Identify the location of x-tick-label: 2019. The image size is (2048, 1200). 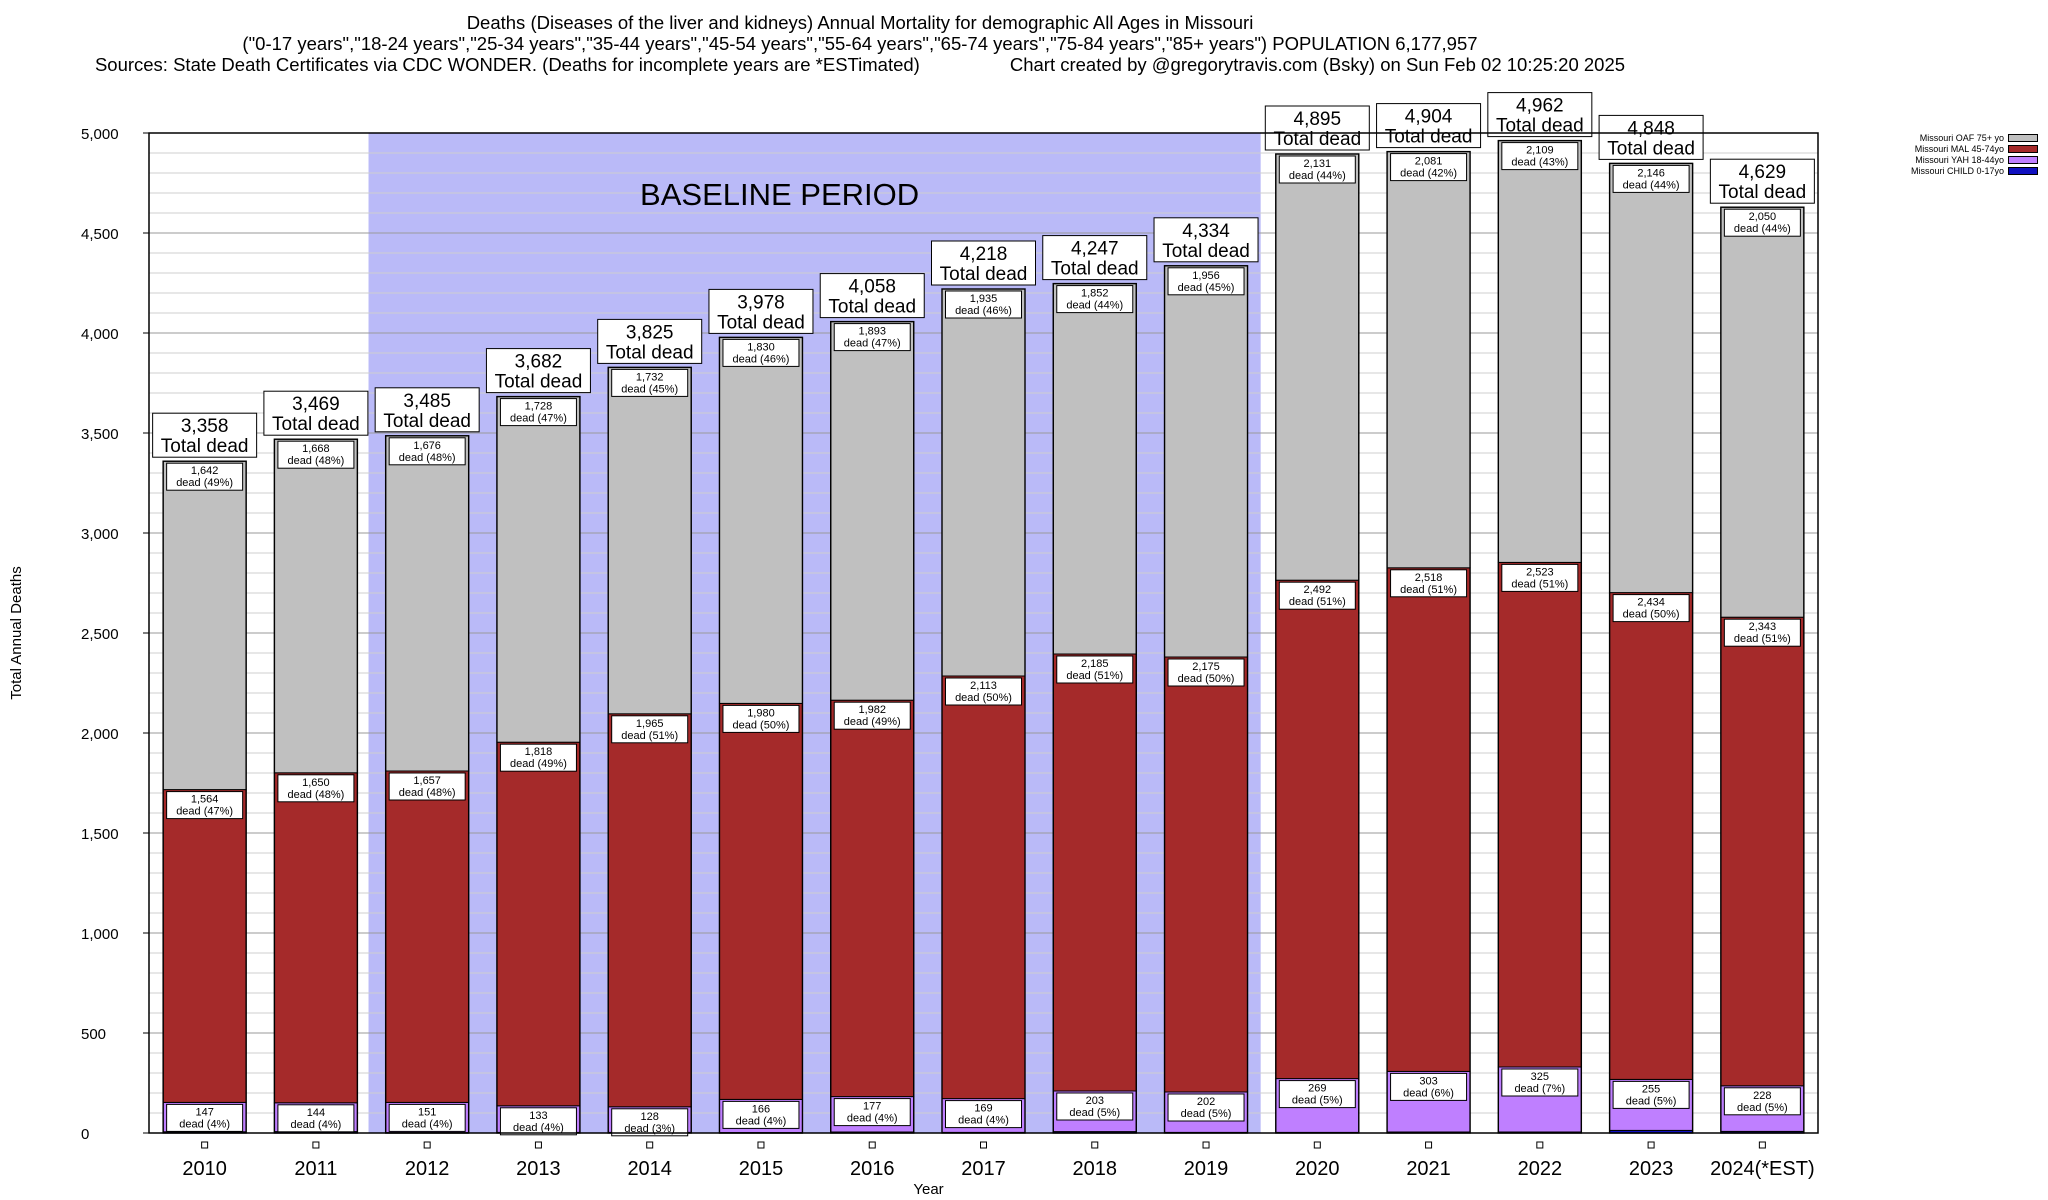
(1206, 1169).